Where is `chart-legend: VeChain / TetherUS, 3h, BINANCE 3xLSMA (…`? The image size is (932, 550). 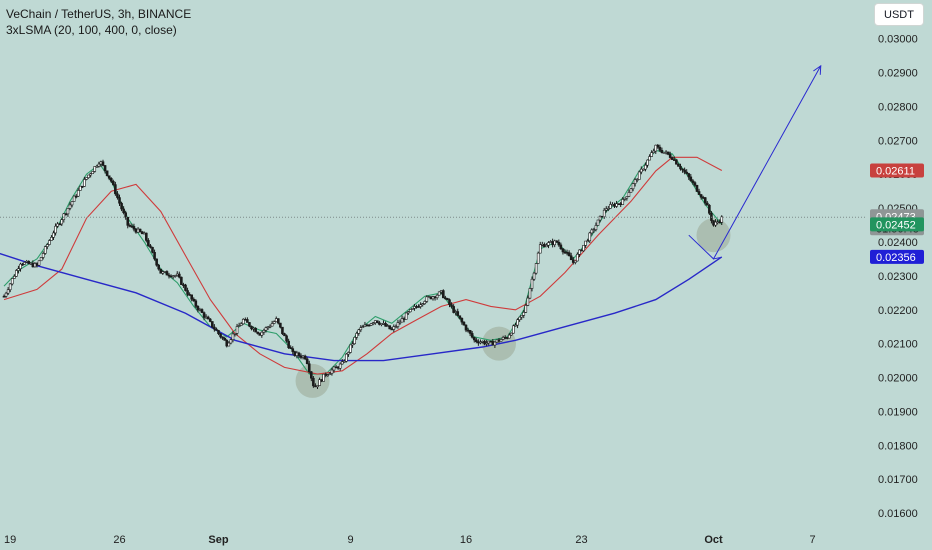 chart-legend: VeChain / TetherUS, 3h, BINANCE 3xLSMA (… is located at coordinates (98, 22).